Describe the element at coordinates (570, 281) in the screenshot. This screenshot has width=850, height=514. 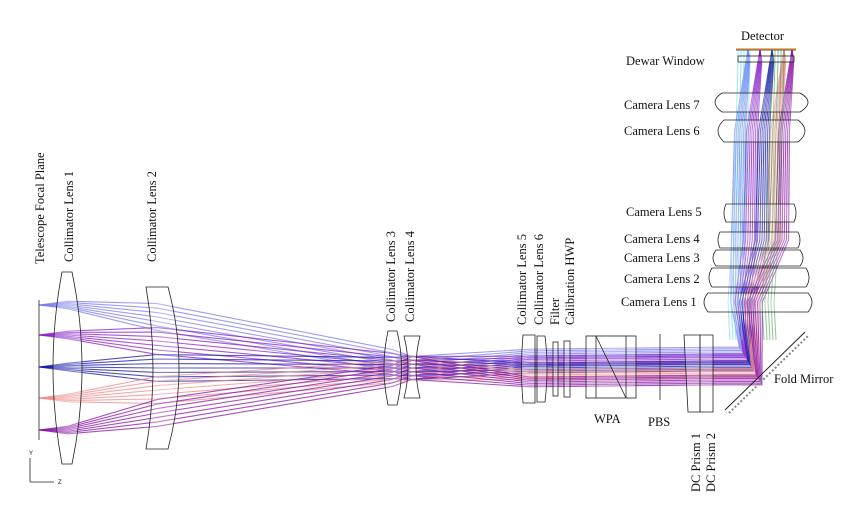
I see `label-calibration-hwp: Calibration HWP` at that location.